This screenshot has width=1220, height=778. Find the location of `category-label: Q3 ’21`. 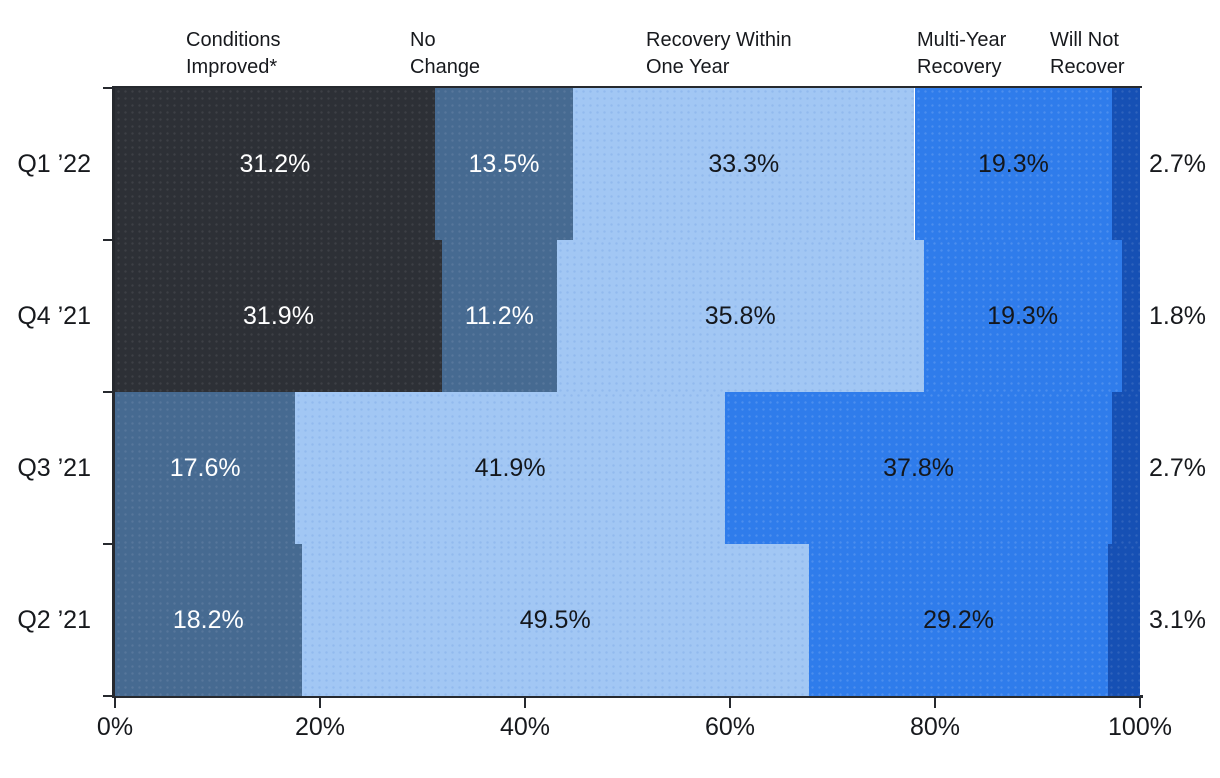

category-label: Q3 ’21 is located at coordinates (54, 467).